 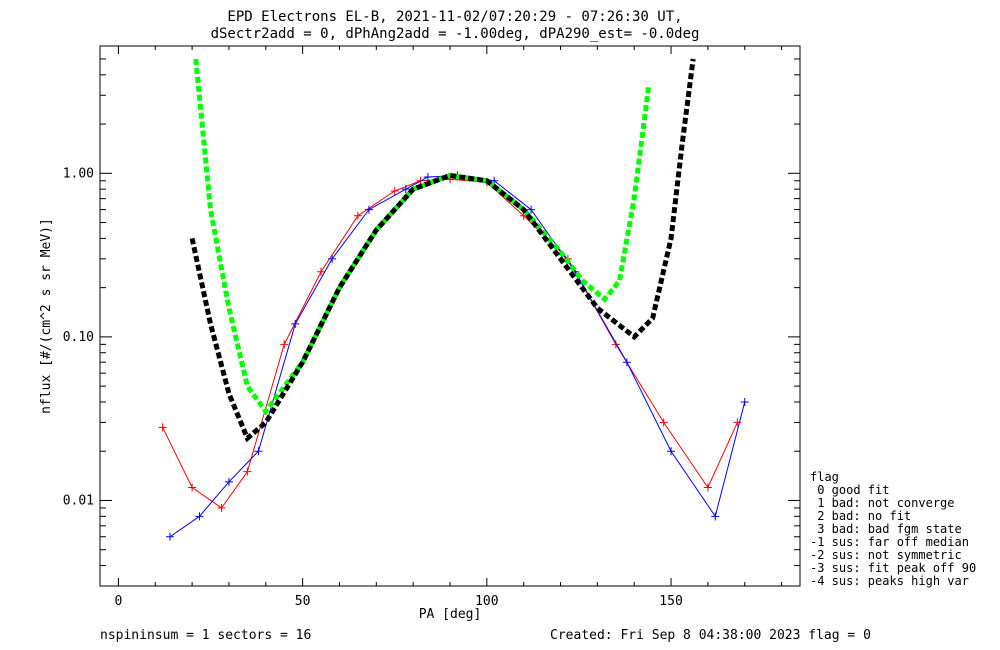 What do you see at coordinates (119, 601) in the screenshot?
I see `x-tick-label: 0` at bounding box center [119, 601].